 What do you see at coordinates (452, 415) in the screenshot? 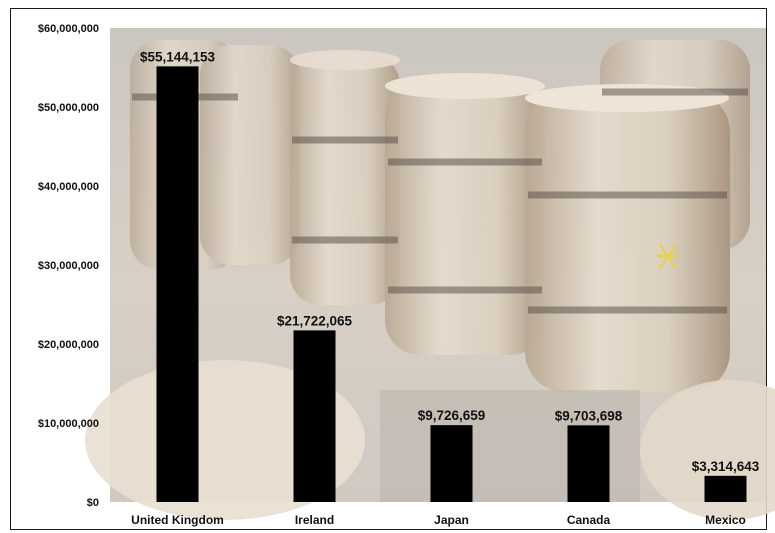
I see `bar-value-label: $9,726,659` at bounding box center [452, 415].